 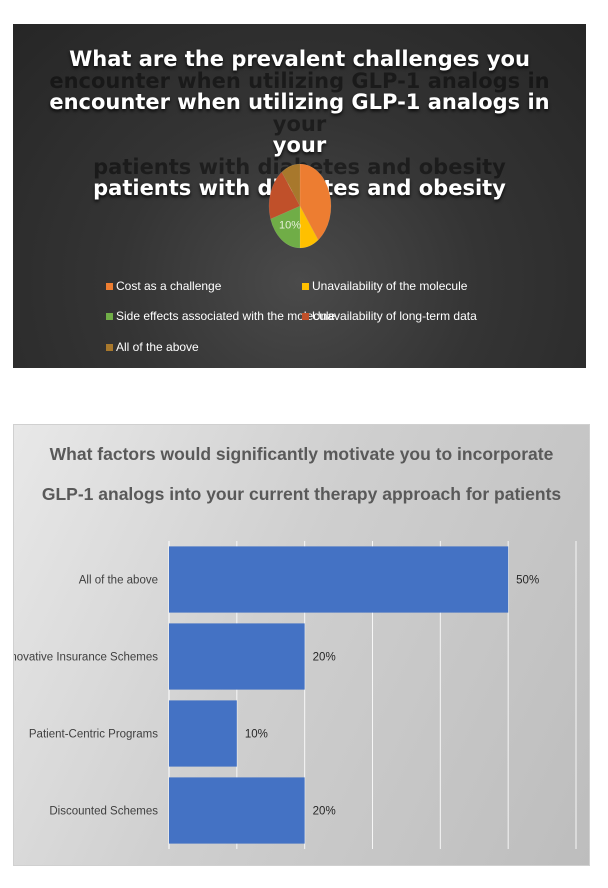 What do you see at coordinates (315, 202) in the screenshot?
I see `pie-slice-cost-as-a-challenge` at bounding box center [315, 202].